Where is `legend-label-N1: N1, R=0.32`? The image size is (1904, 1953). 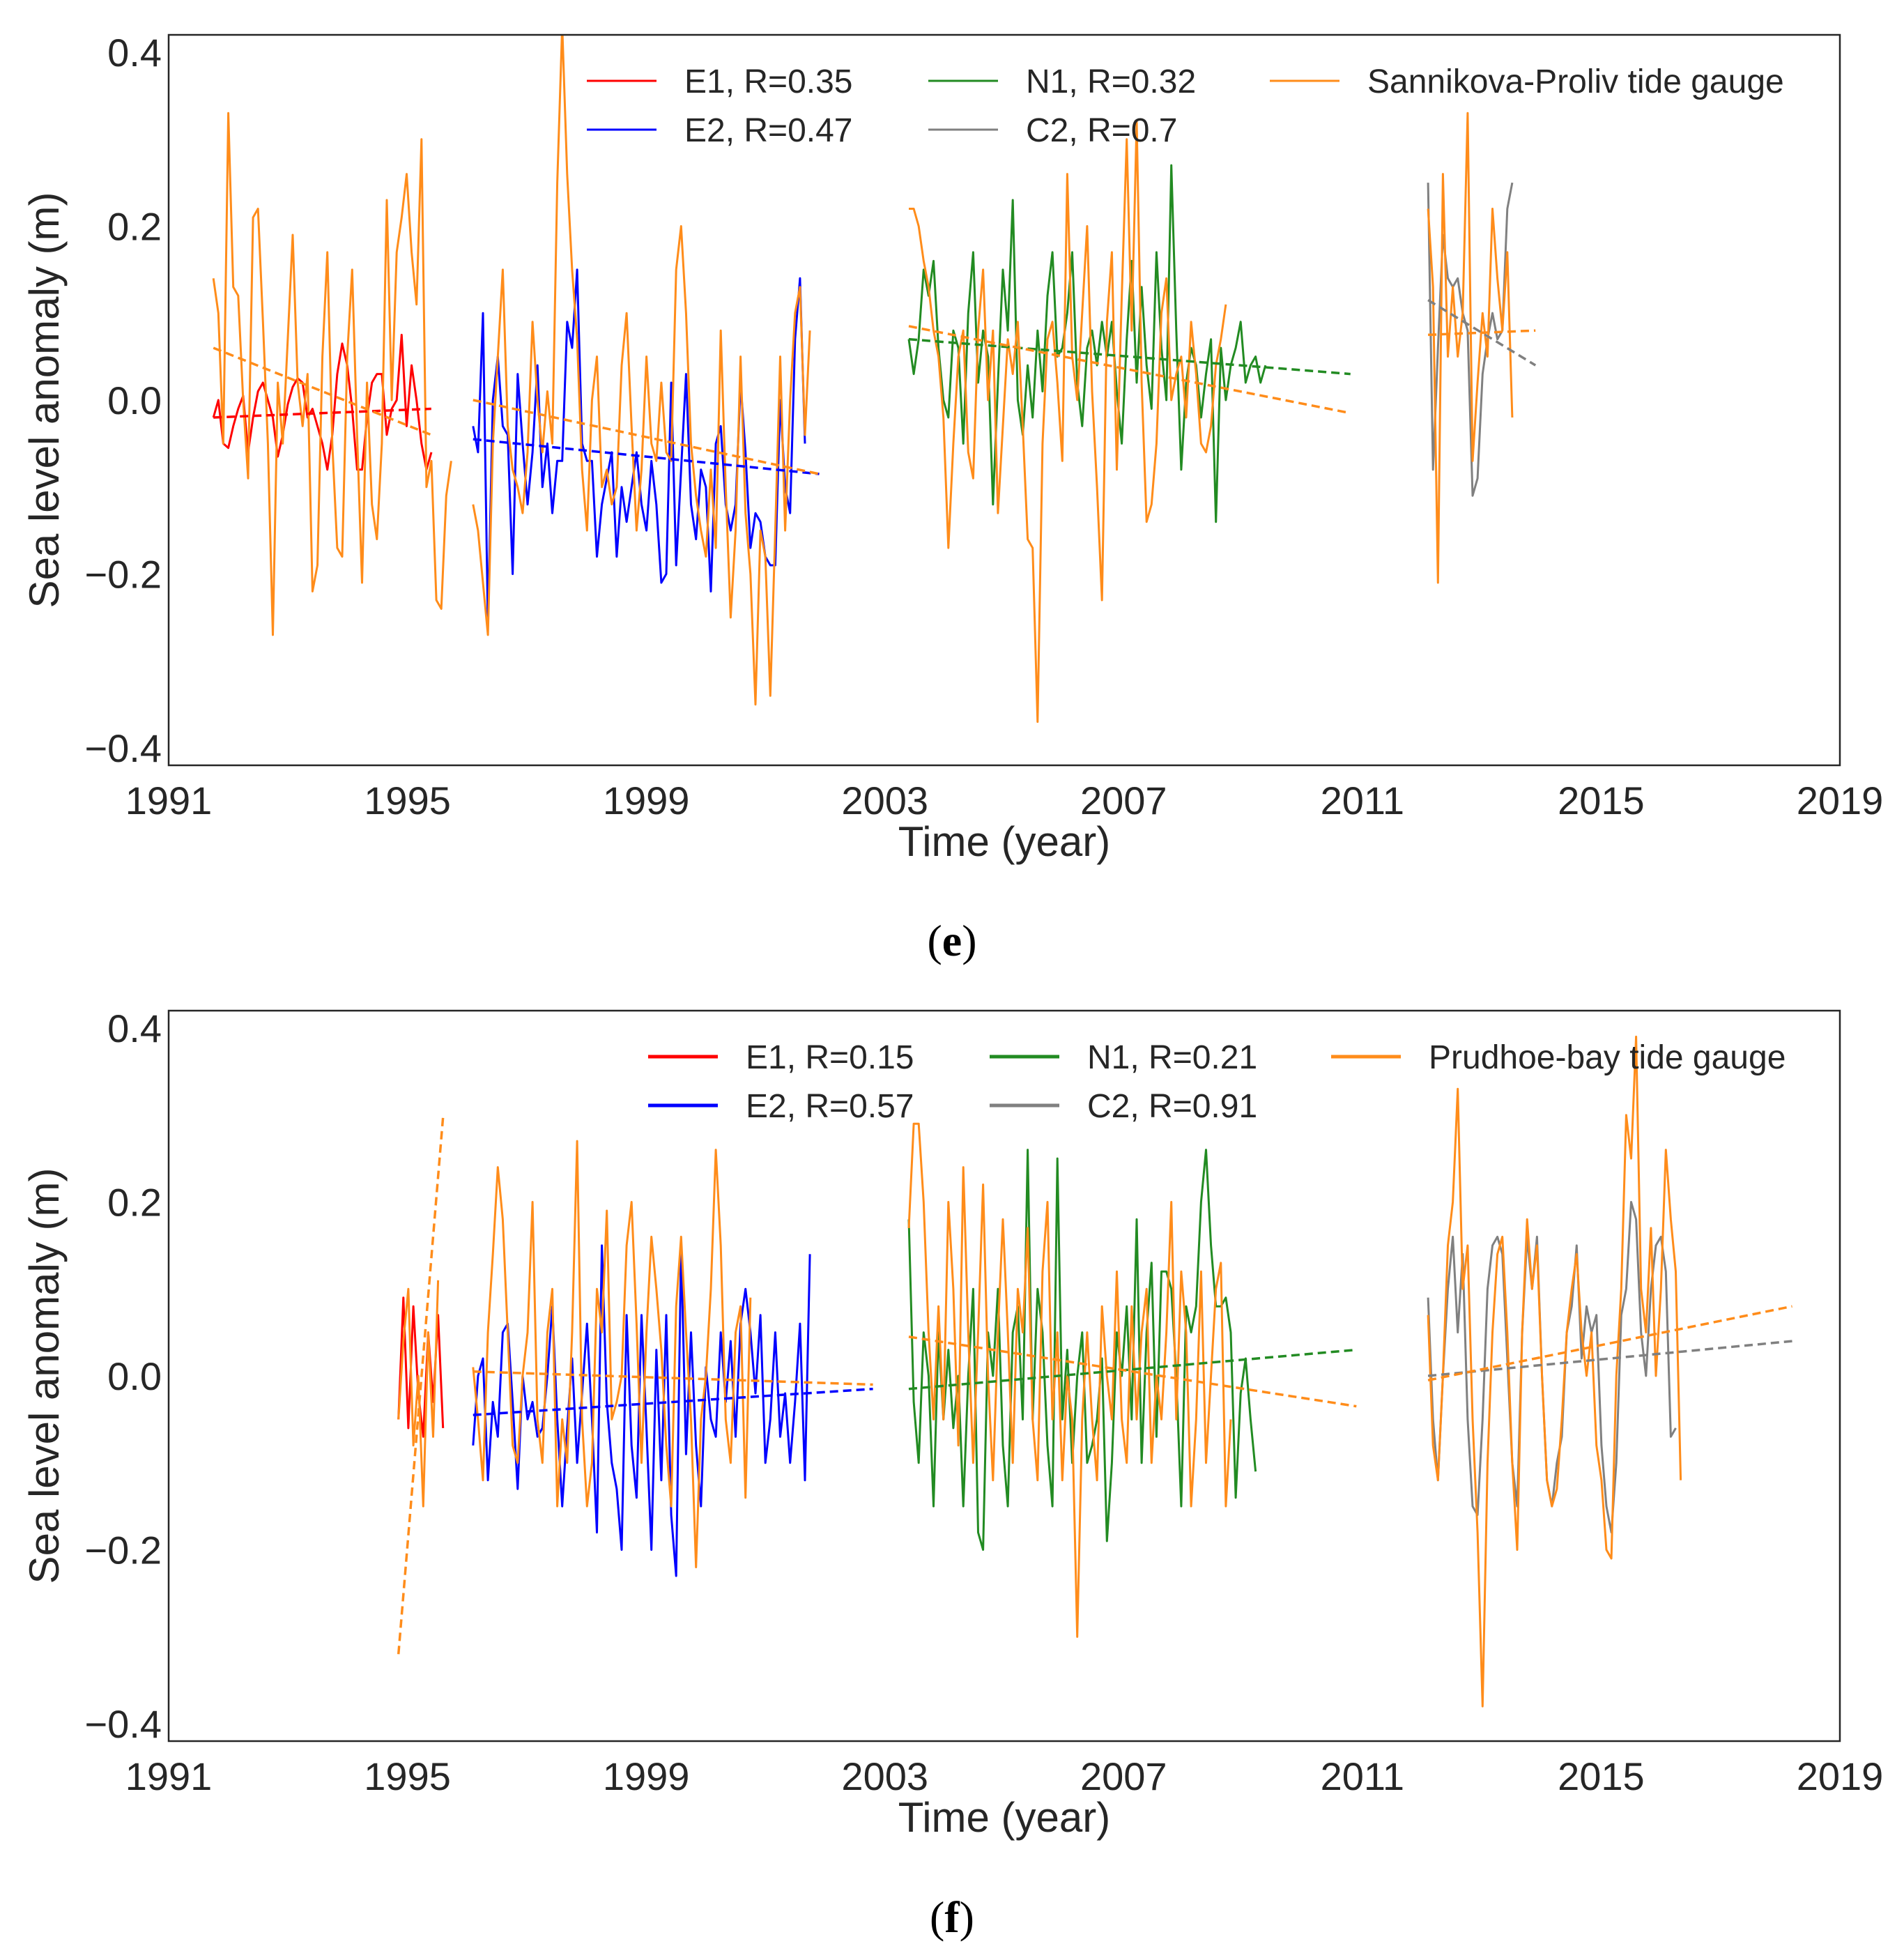 legend-label-N1: N1, R=0.32 is located at coordinates (1111, 81).